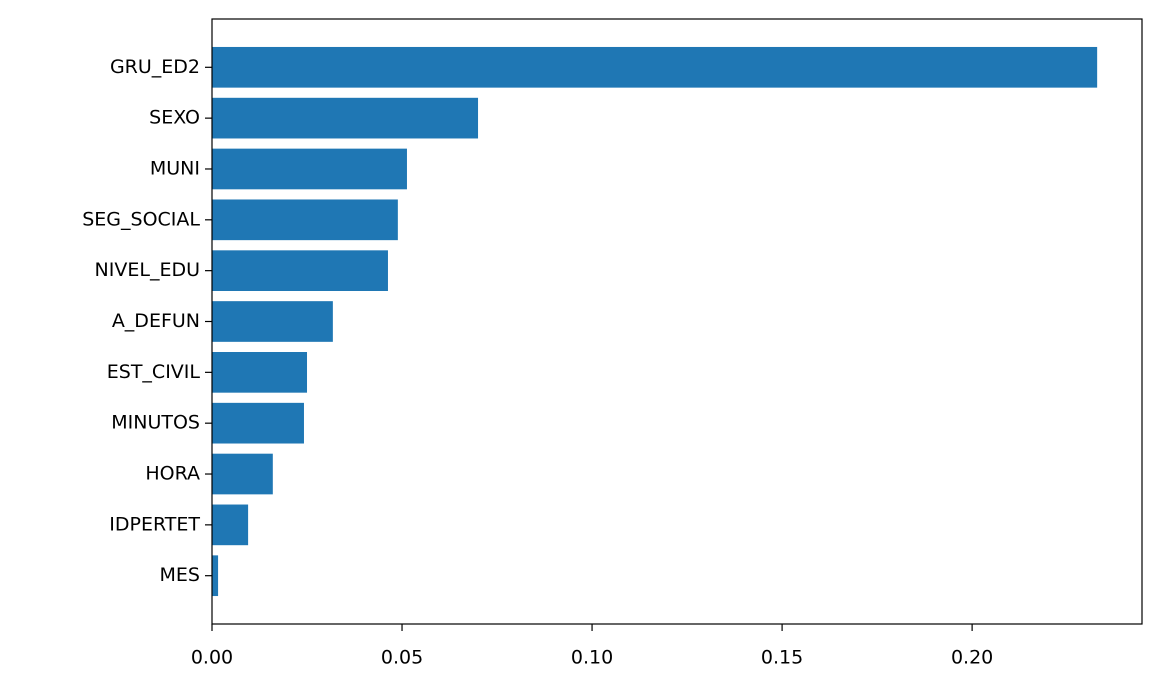  What do you see at coordinates (172, 474) in the screenshot?
I see `y-tick-label: HORA` at bounding box center [172, 474].